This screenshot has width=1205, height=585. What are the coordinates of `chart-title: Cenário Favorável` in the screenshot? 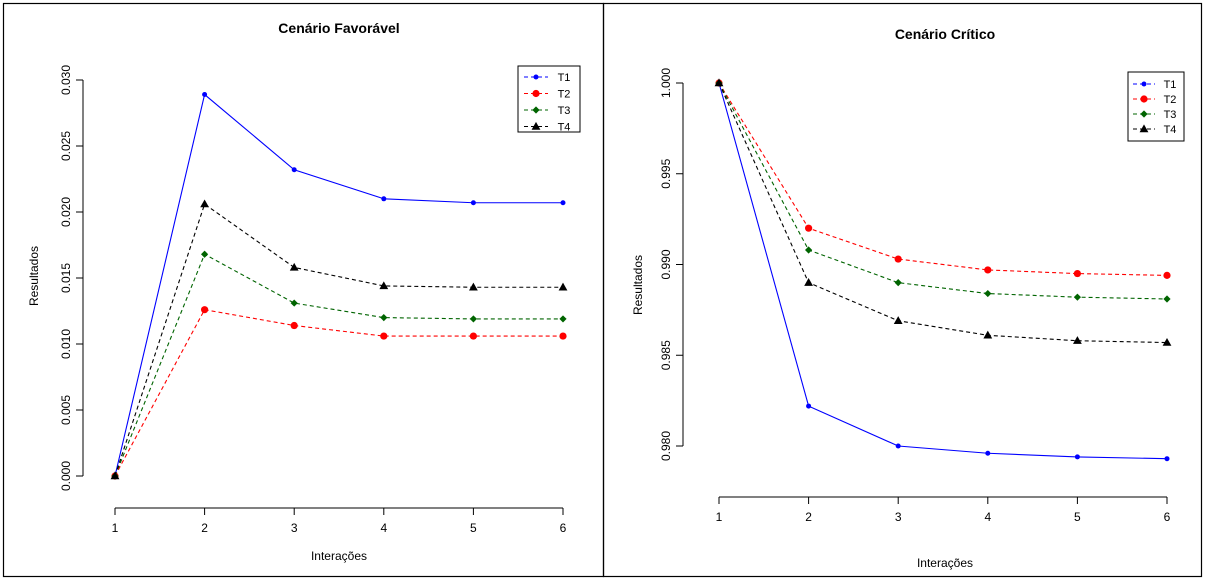 It's located at (338, 28).